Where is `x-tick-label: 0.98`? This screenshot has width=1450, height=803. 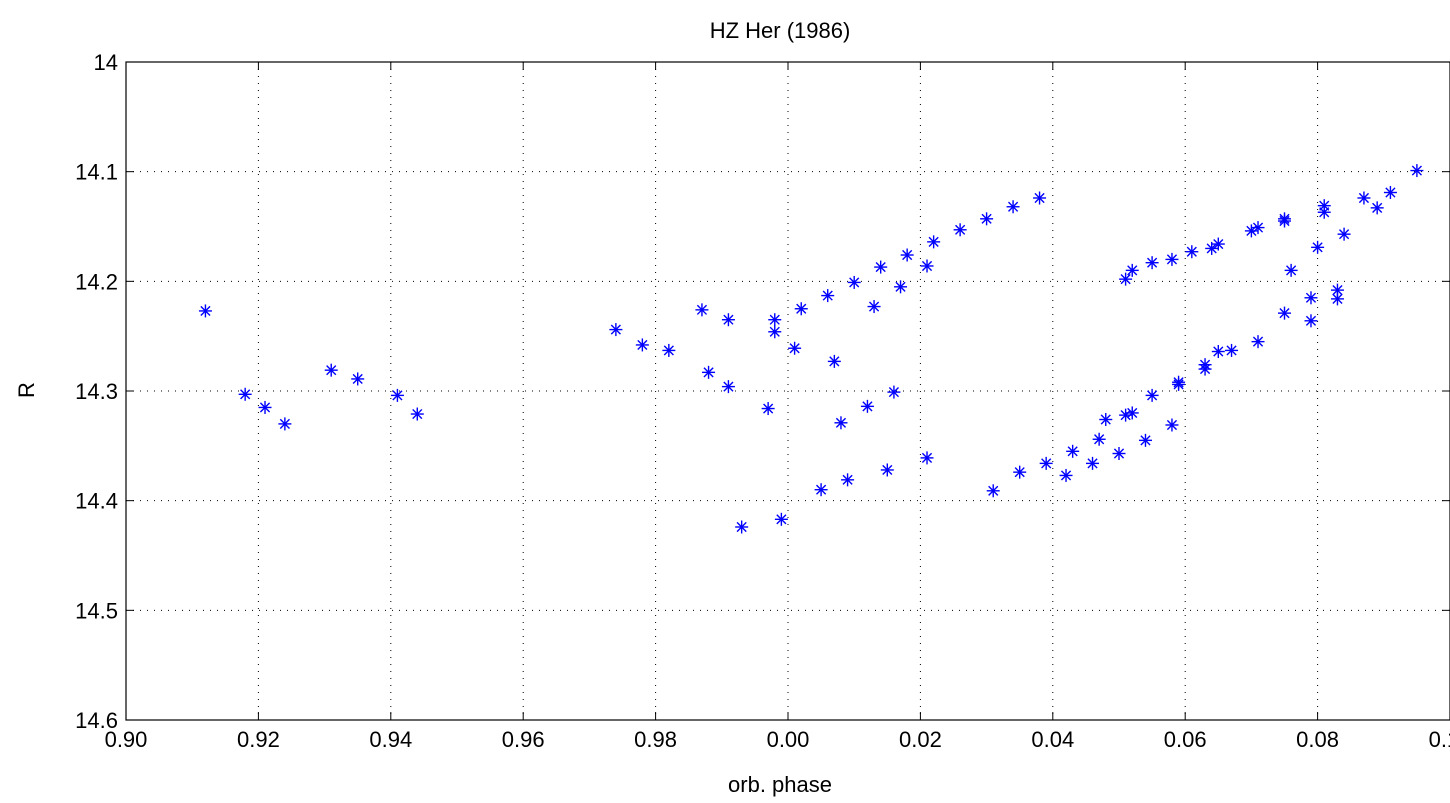
x-tick-label: 0.98 is located at coordinates (655, 739).